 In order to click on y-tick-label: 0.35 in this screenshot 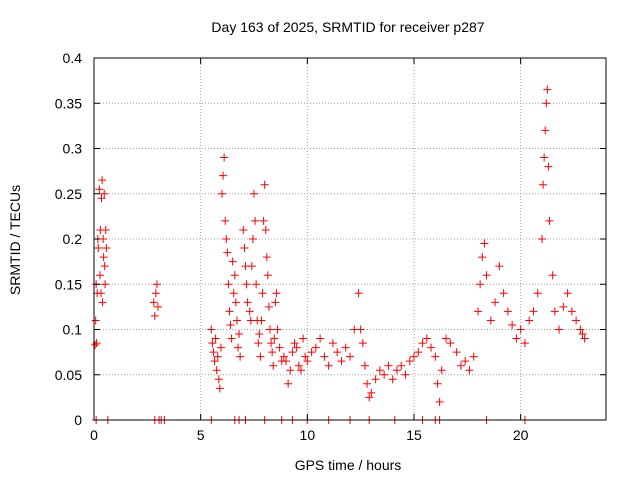, I will do `click(68, 103)`.